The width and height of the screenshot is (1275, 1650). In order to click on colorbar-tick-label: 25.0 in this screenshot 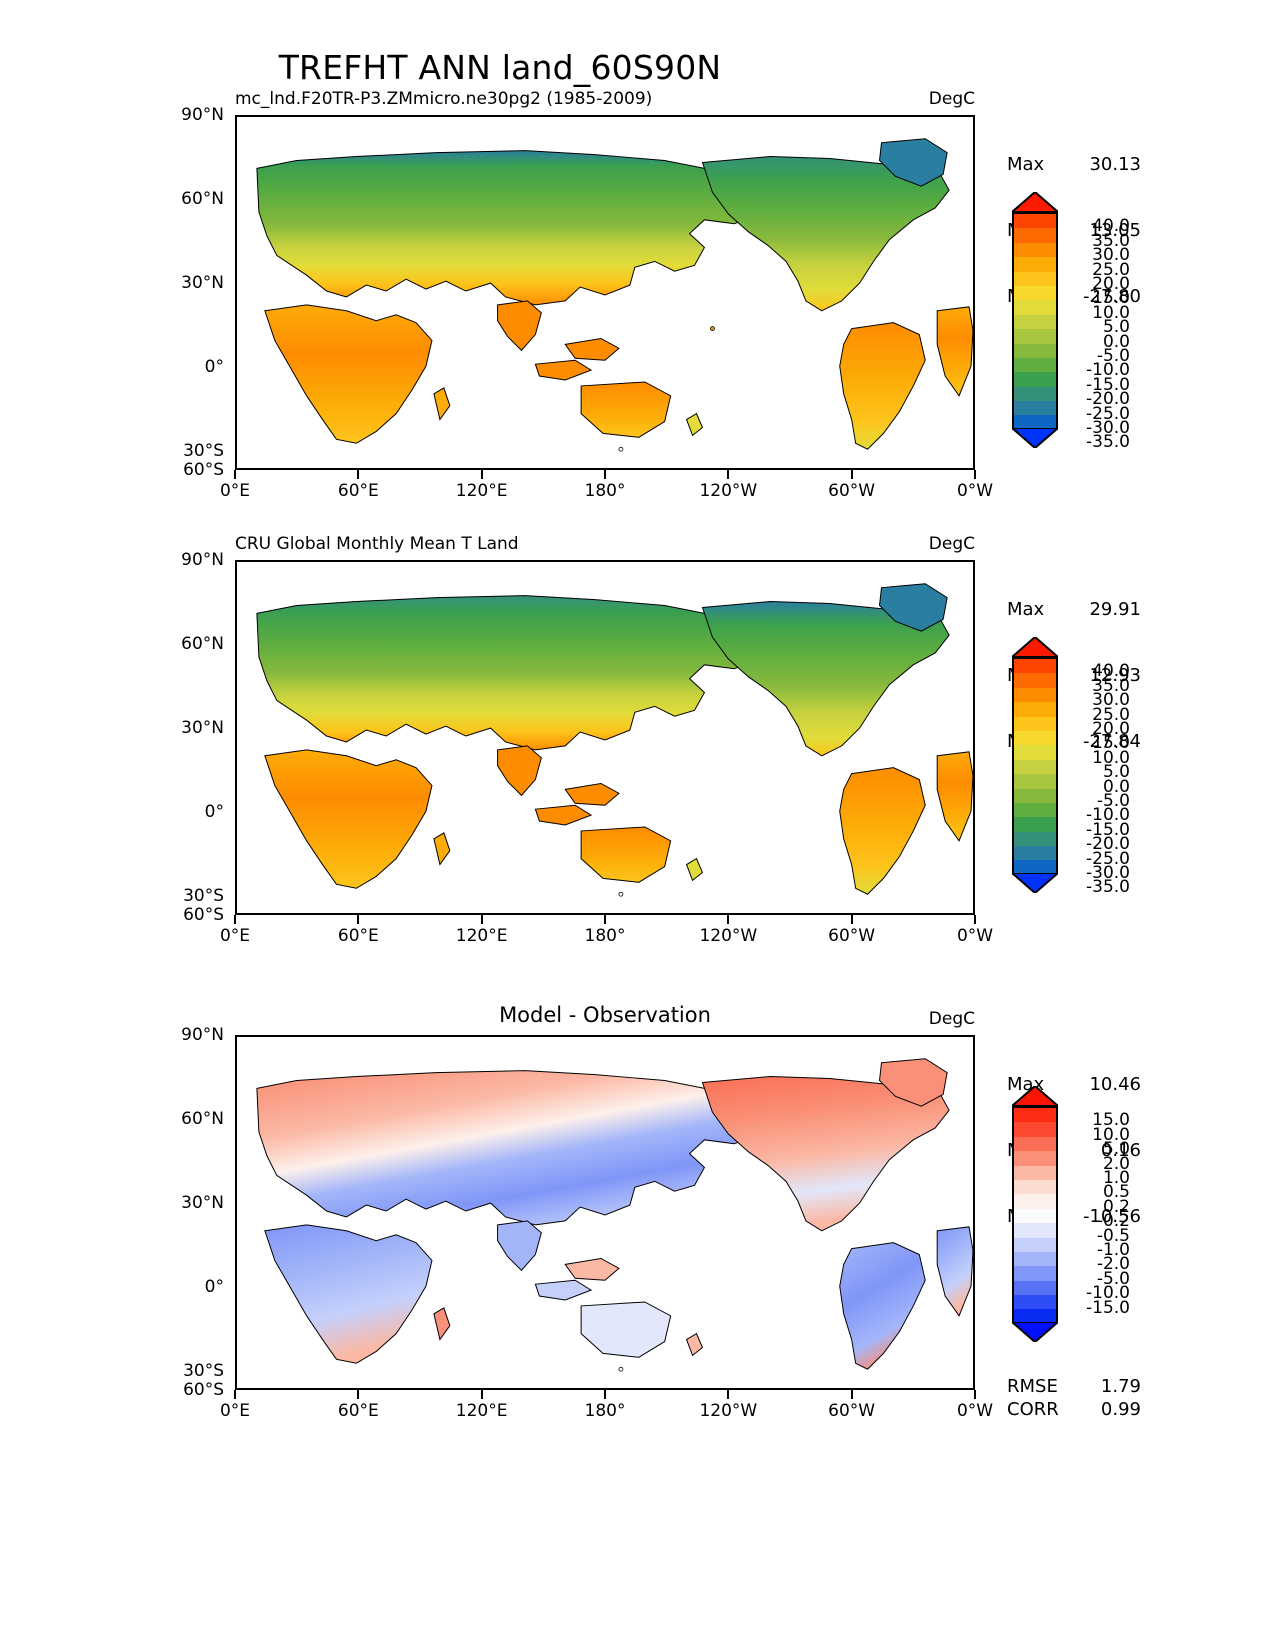, I will do `click(1111, 269)`.